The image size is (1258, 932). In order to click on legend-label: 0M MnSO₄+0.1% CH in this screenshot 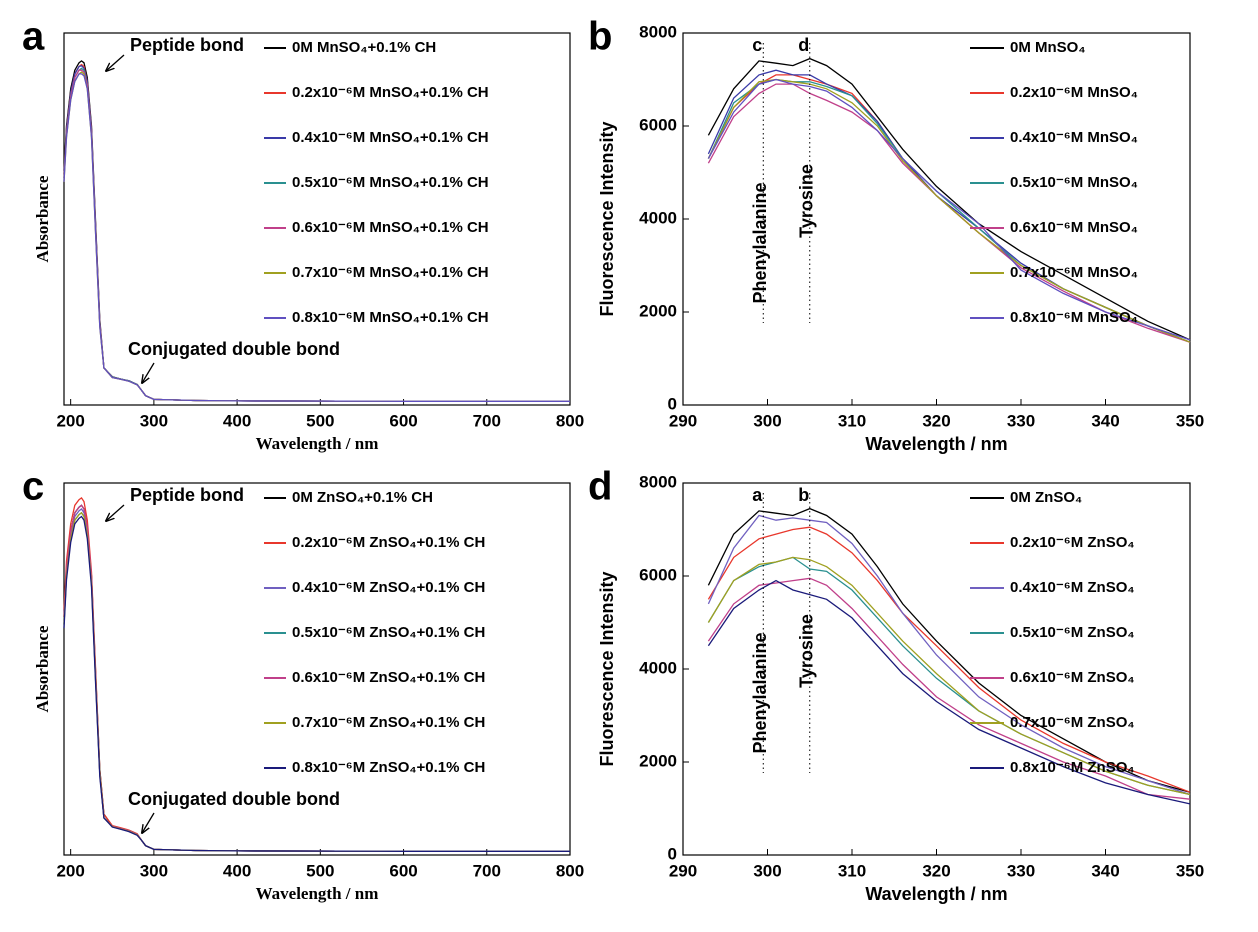, I will do `click(364, 47)`.